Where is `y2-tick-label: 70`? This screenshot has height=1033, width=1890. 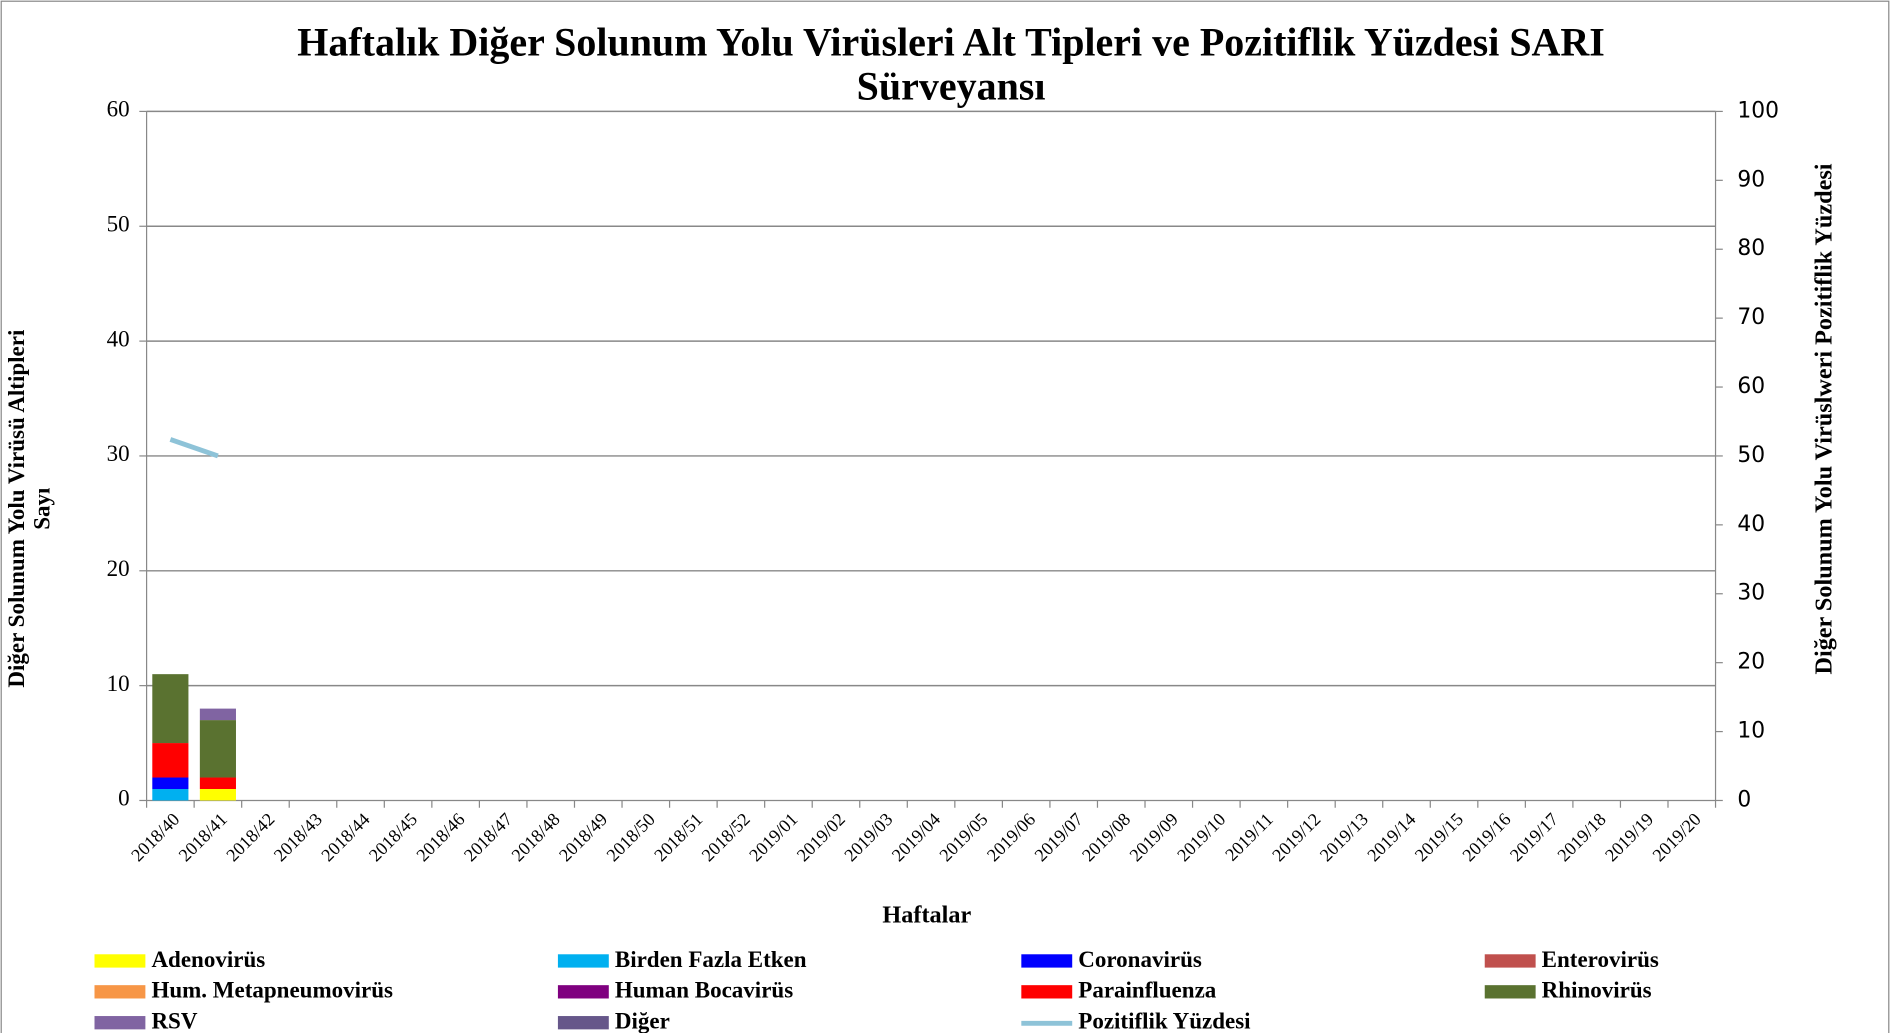 y2-tick-label: 70 is located at coordinates (1751, 317).